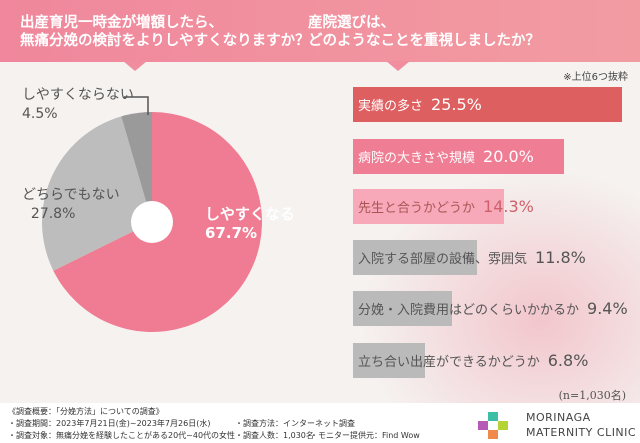 This screenshot has width=640, height=443. What do you see at coordinates (365, 435) in the screenshot?
I see `monitor-provider: ・モニター提供元：Find Wow` at bounding box center [365, 435].